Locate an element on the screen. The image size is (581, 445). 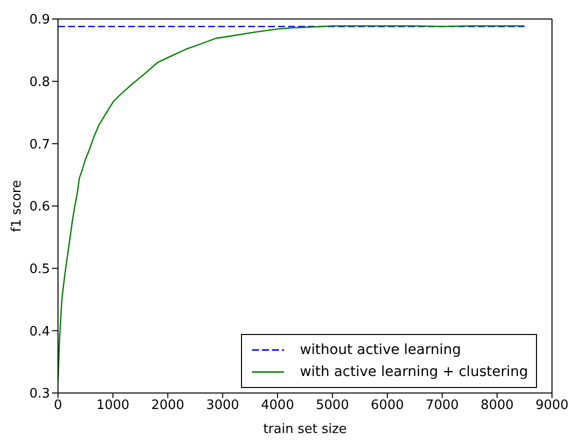
x-tick-label: 2000 is located at coordinates (167, 406).